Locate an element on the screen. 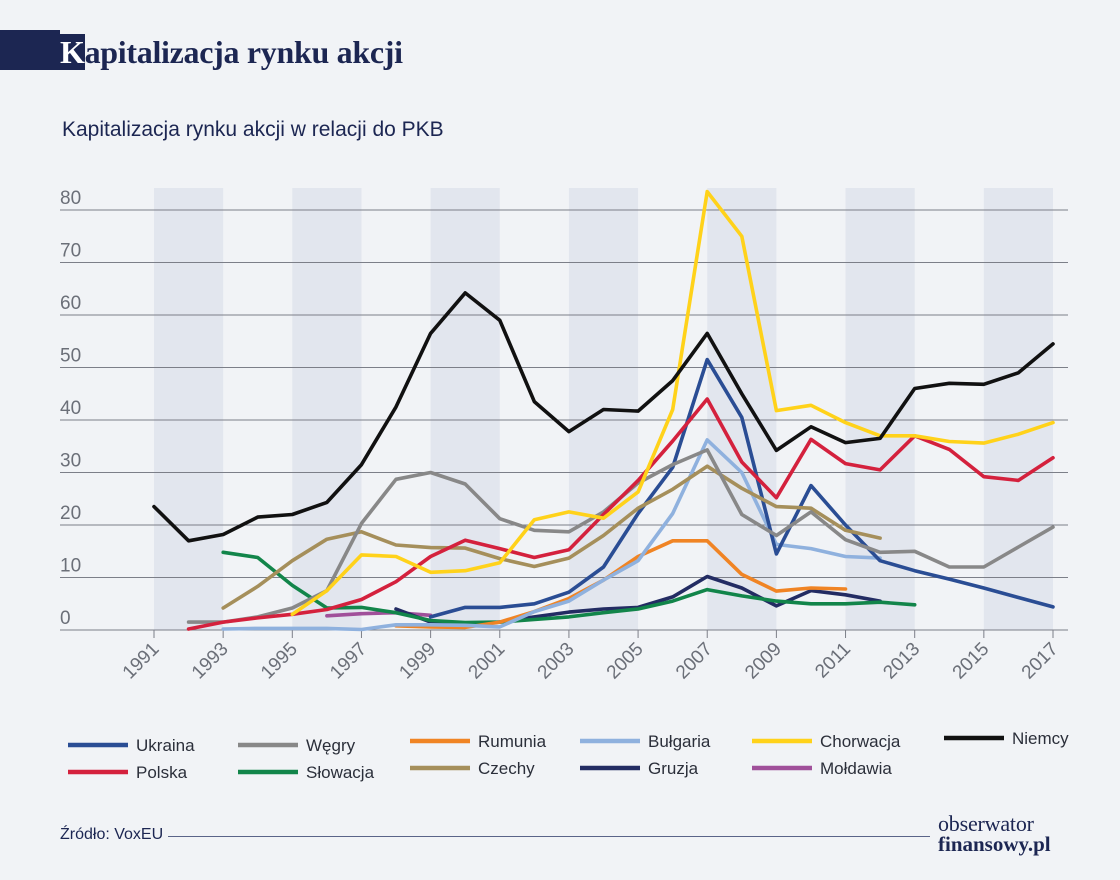  page-title-initial: K is located at coordinates (72, 52).